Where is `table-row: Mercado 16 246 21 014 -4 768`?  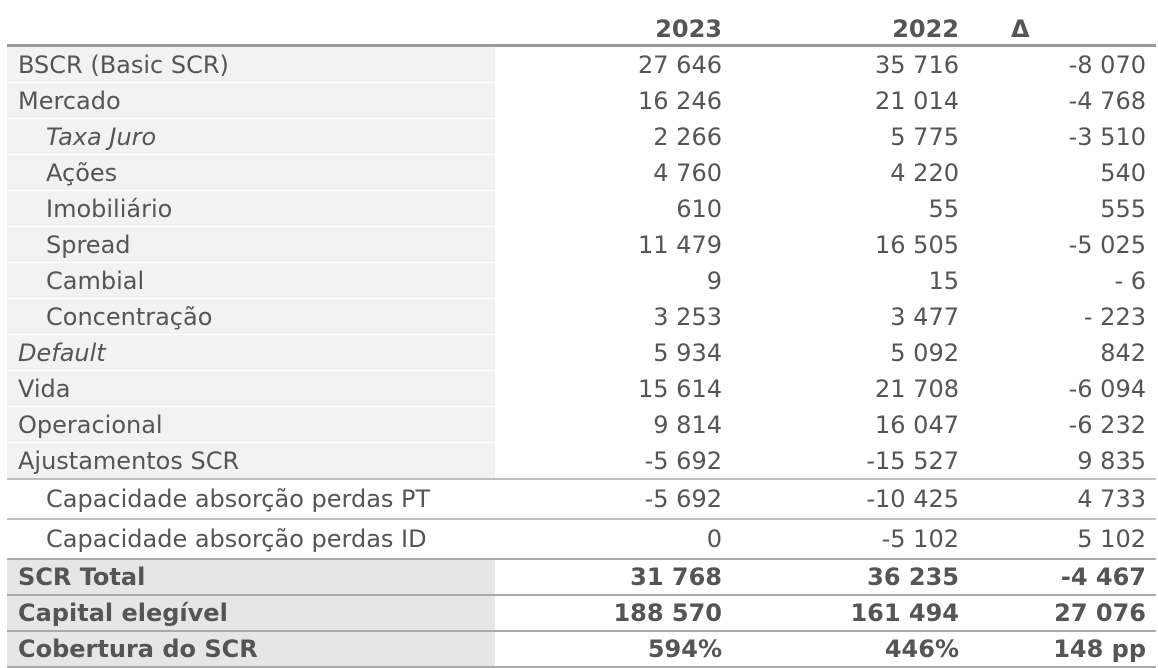 table-row: Mercado 16 246 21 014 -4 768 is located at coordinates (581, 100).